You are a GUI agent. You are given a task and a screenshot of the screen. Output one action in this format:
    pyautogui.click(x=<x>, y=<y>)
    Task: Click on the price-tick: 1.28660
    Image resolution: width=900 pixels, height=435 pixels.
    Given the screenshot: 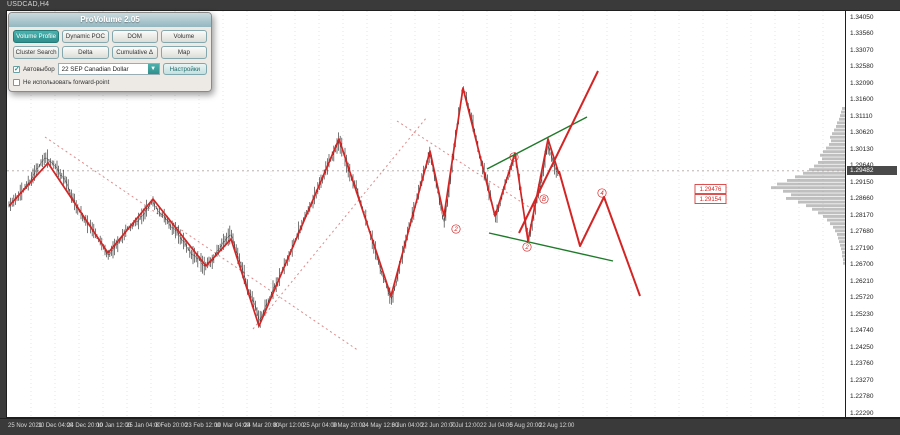 What is the action you would take?
    pyautogui.click(x=862, y=198)
    